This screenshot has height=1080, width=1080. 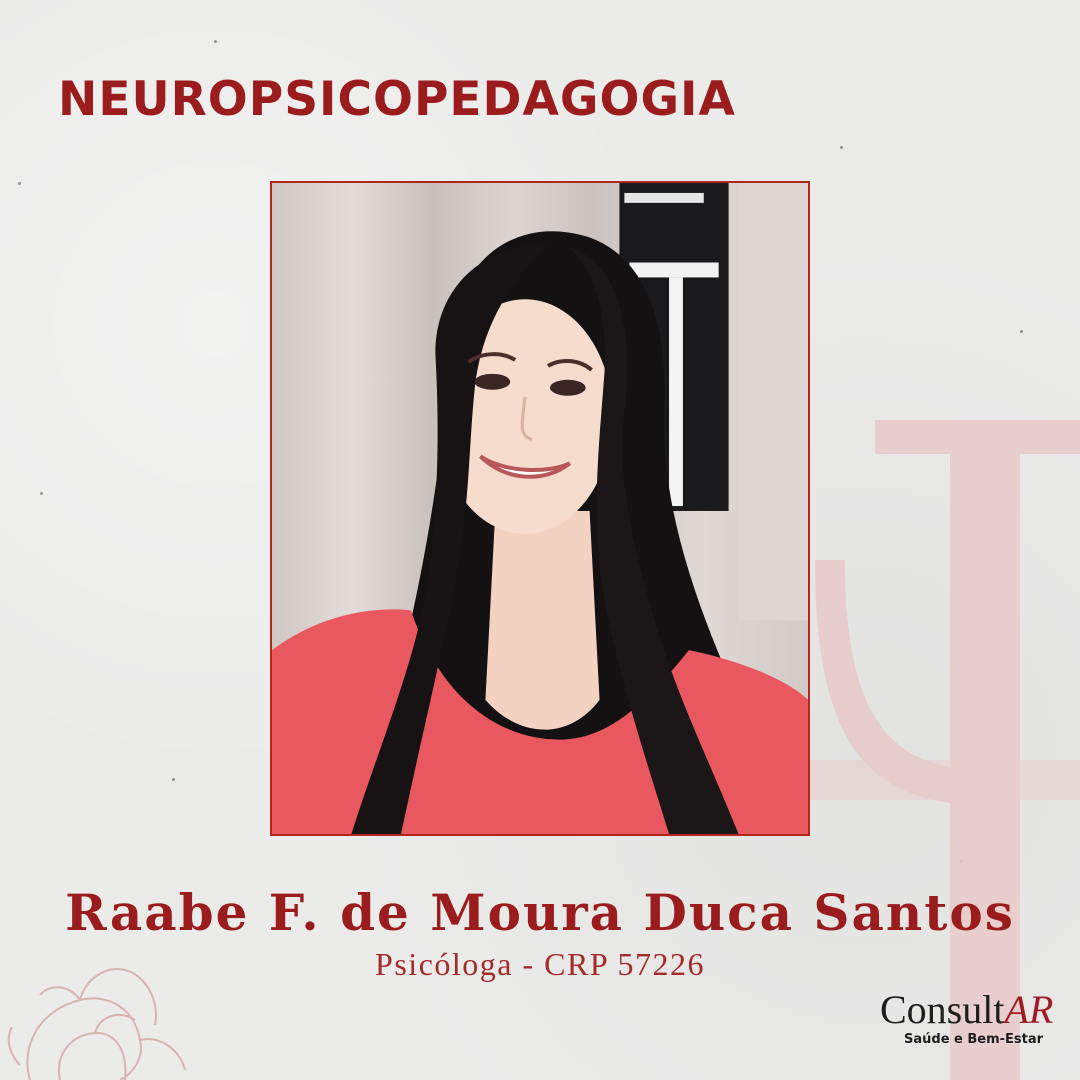 What do you see at coordinates (942, 1009) in the screenshot?
I see `logo-prefix: Consult` at bounding box center [942, 1009].